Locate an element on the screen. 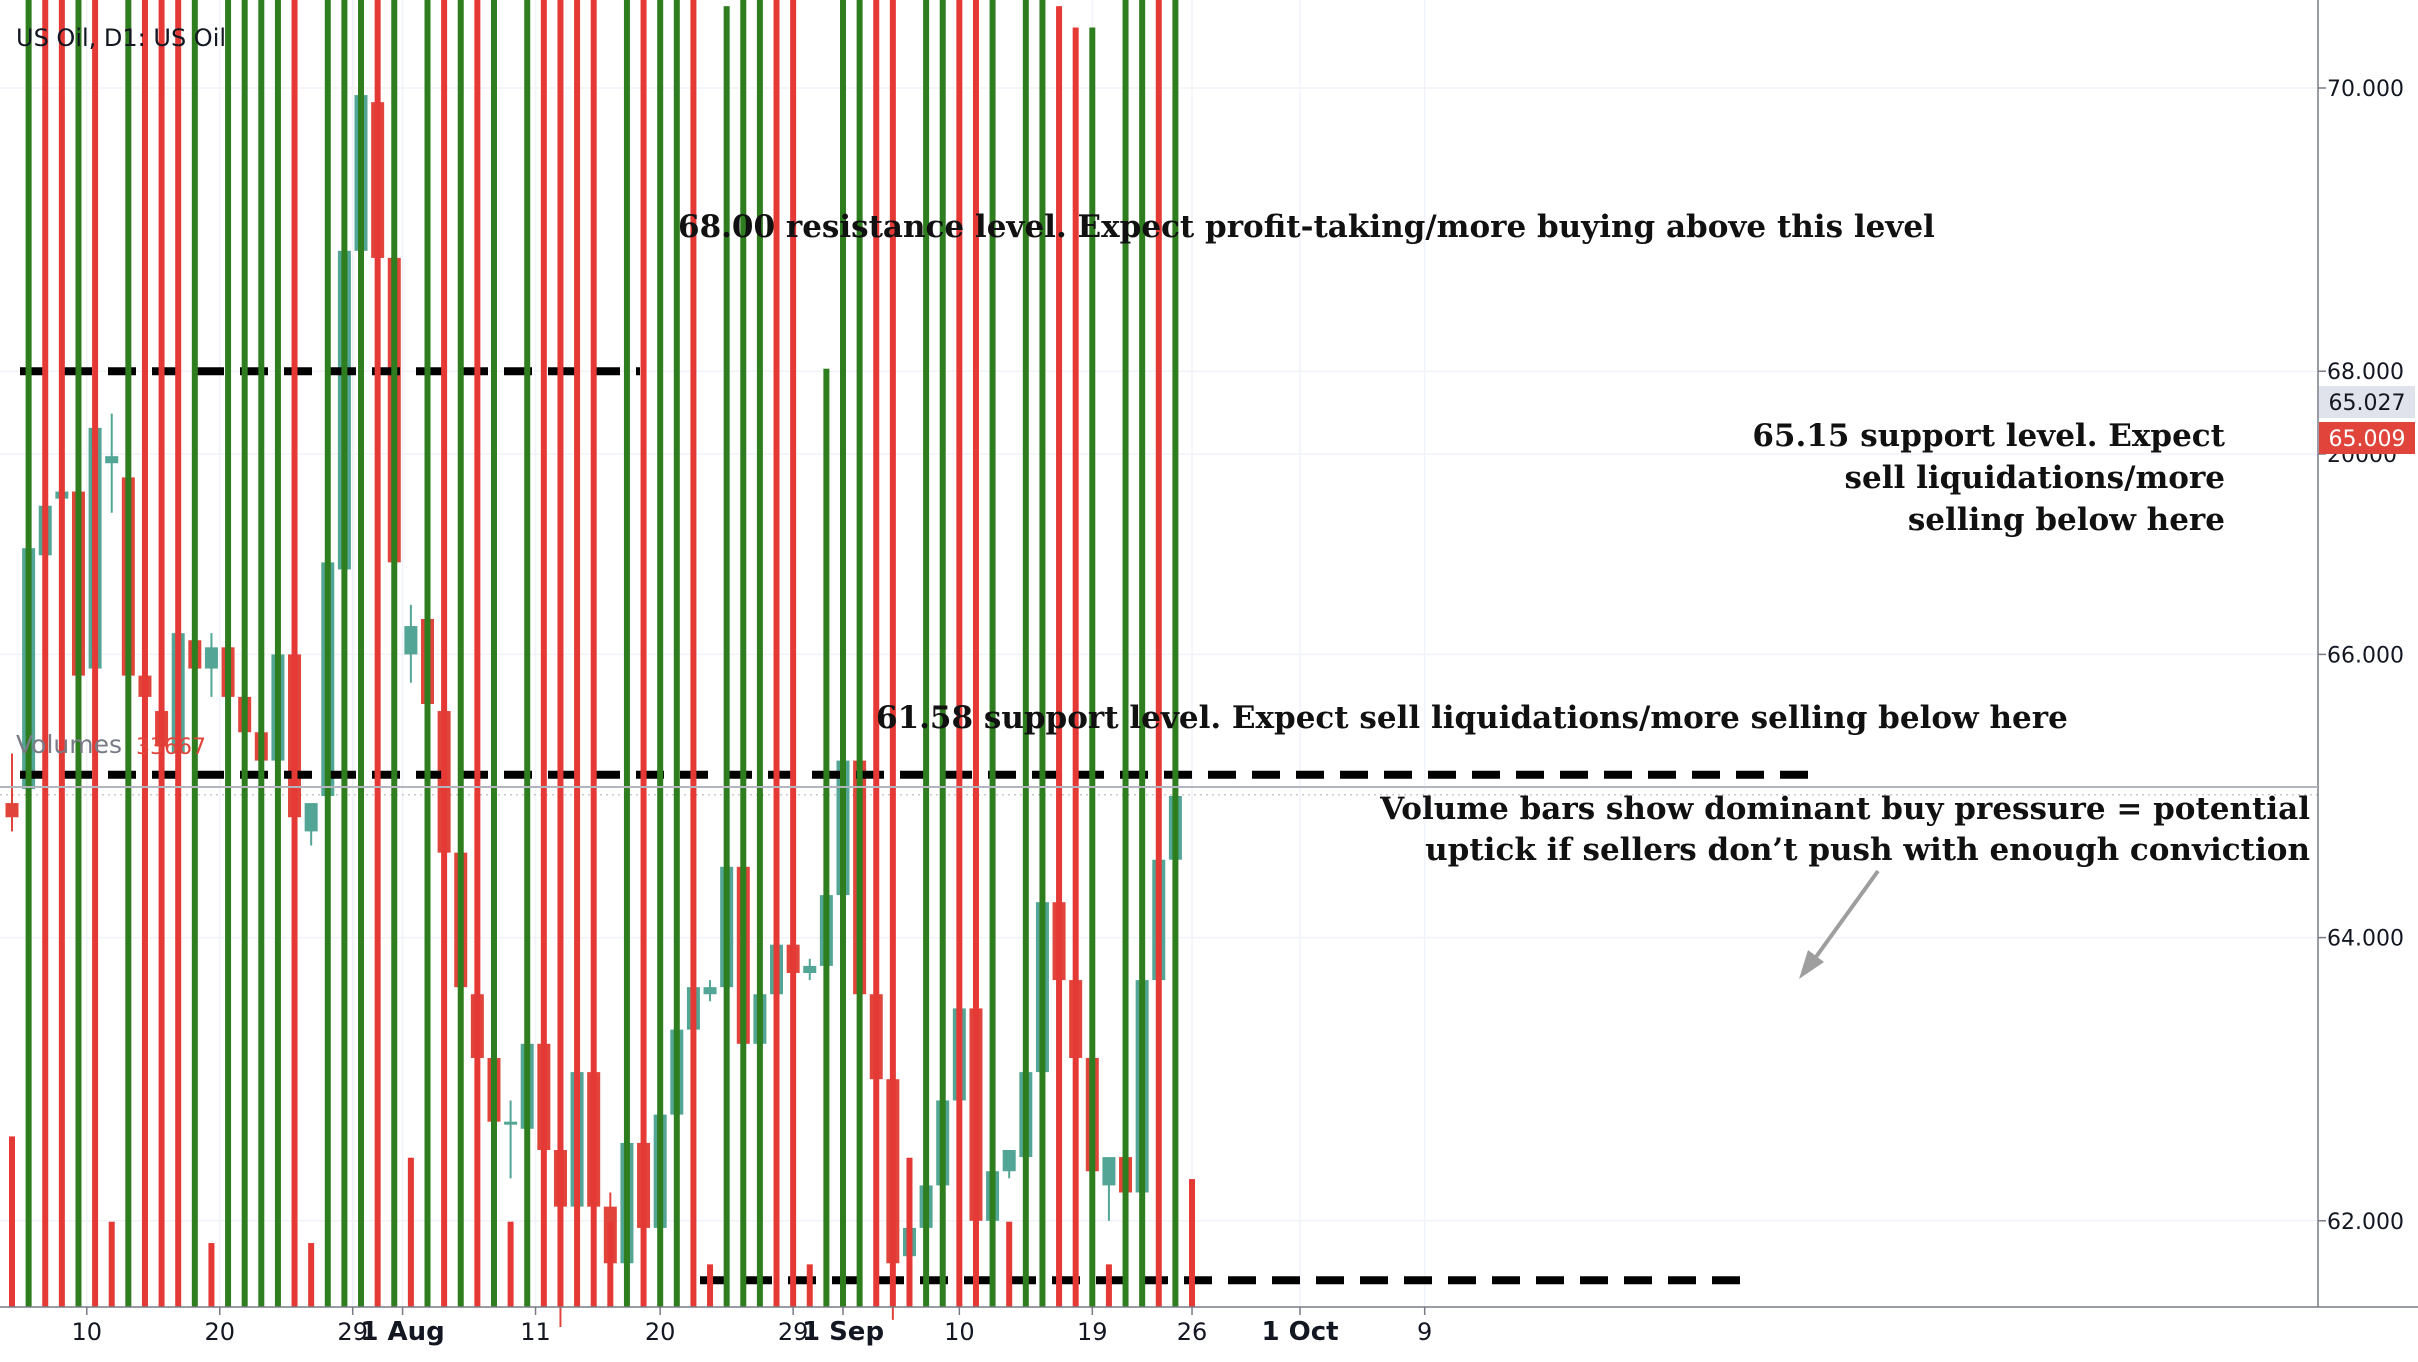 This screenshot has height=1362, width=2418. volume-note-arrow-head is located at coordinates (1811, 964).